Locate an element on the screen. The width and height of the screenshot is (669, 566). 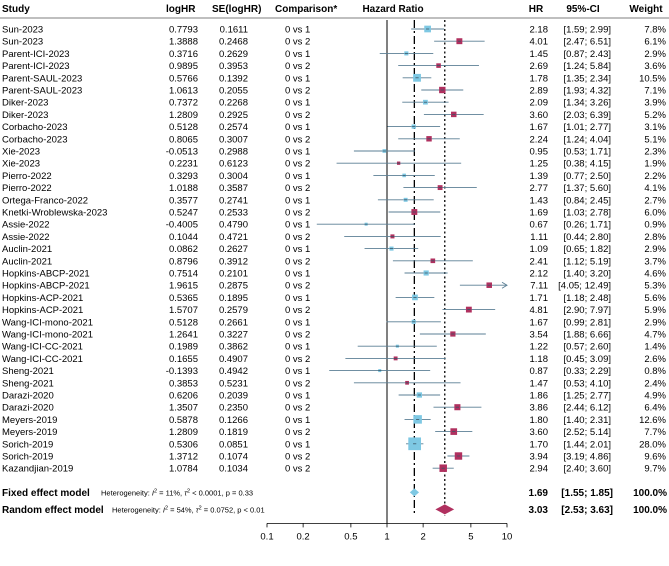
se-value: 0.4721 is located at coordinates (233, 237).